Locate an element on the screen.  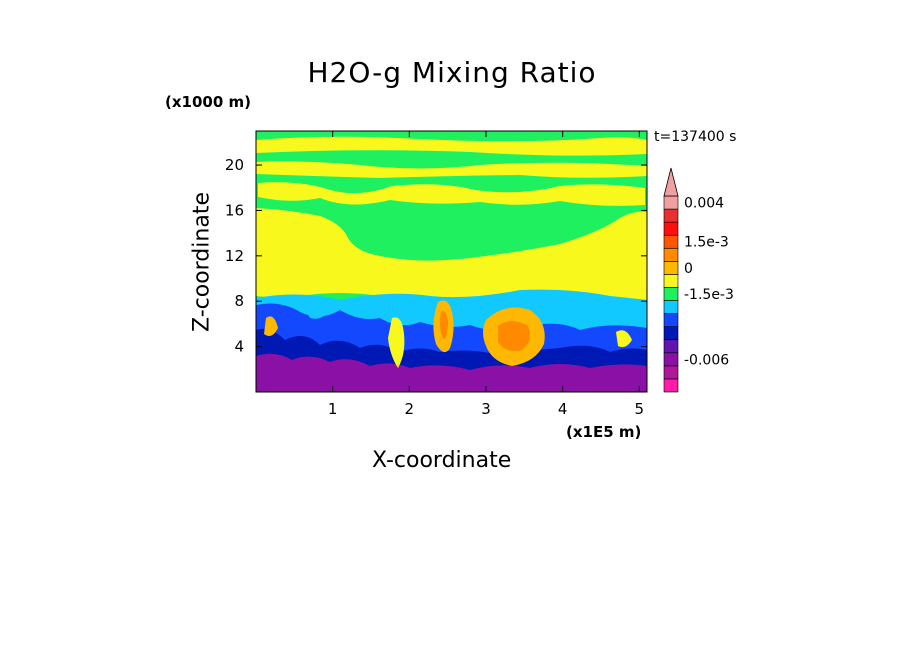
colorbar-label: 0 is located at coordinates (688, 269).